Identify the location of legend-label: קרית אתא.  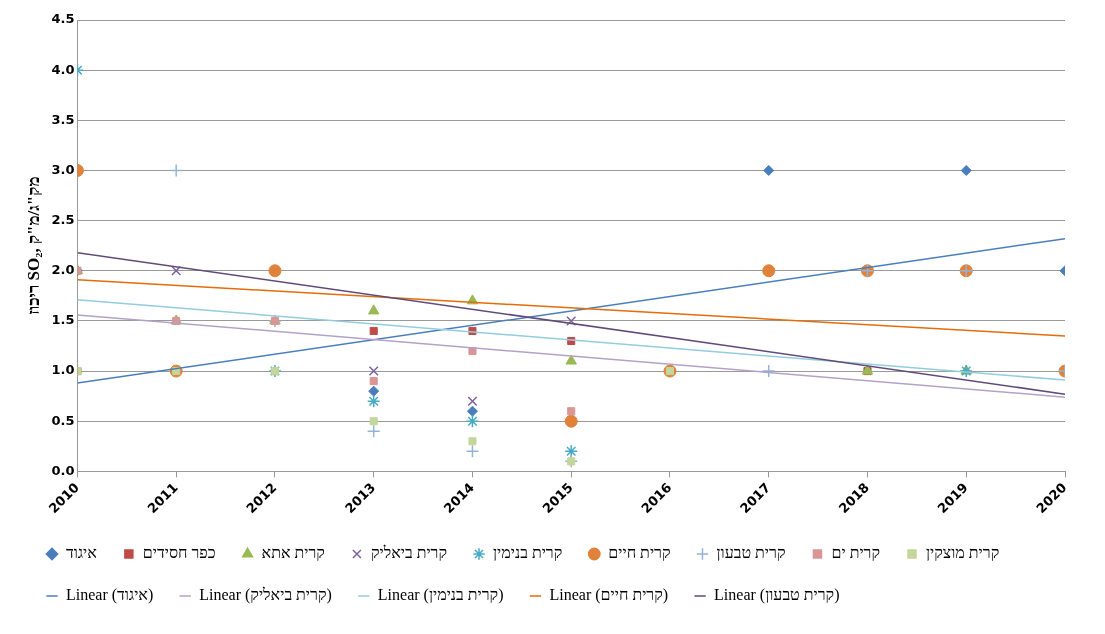
(293, 553).